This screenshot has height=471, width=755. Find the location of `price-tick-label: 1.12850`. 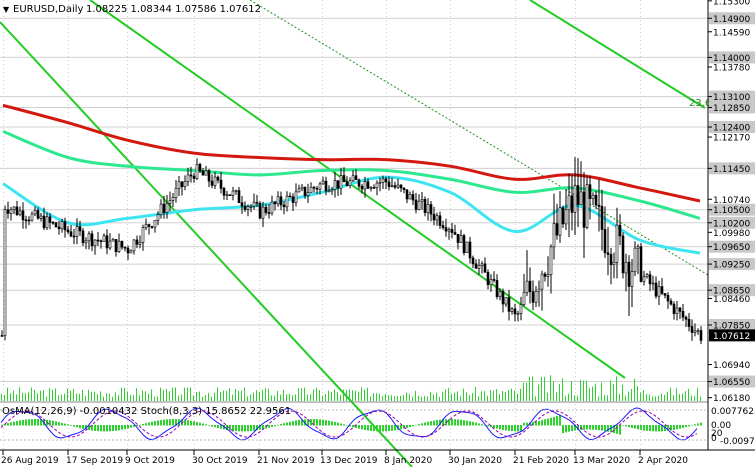

price-tick-label: 1.12850 is located at coordinates (731, 109).